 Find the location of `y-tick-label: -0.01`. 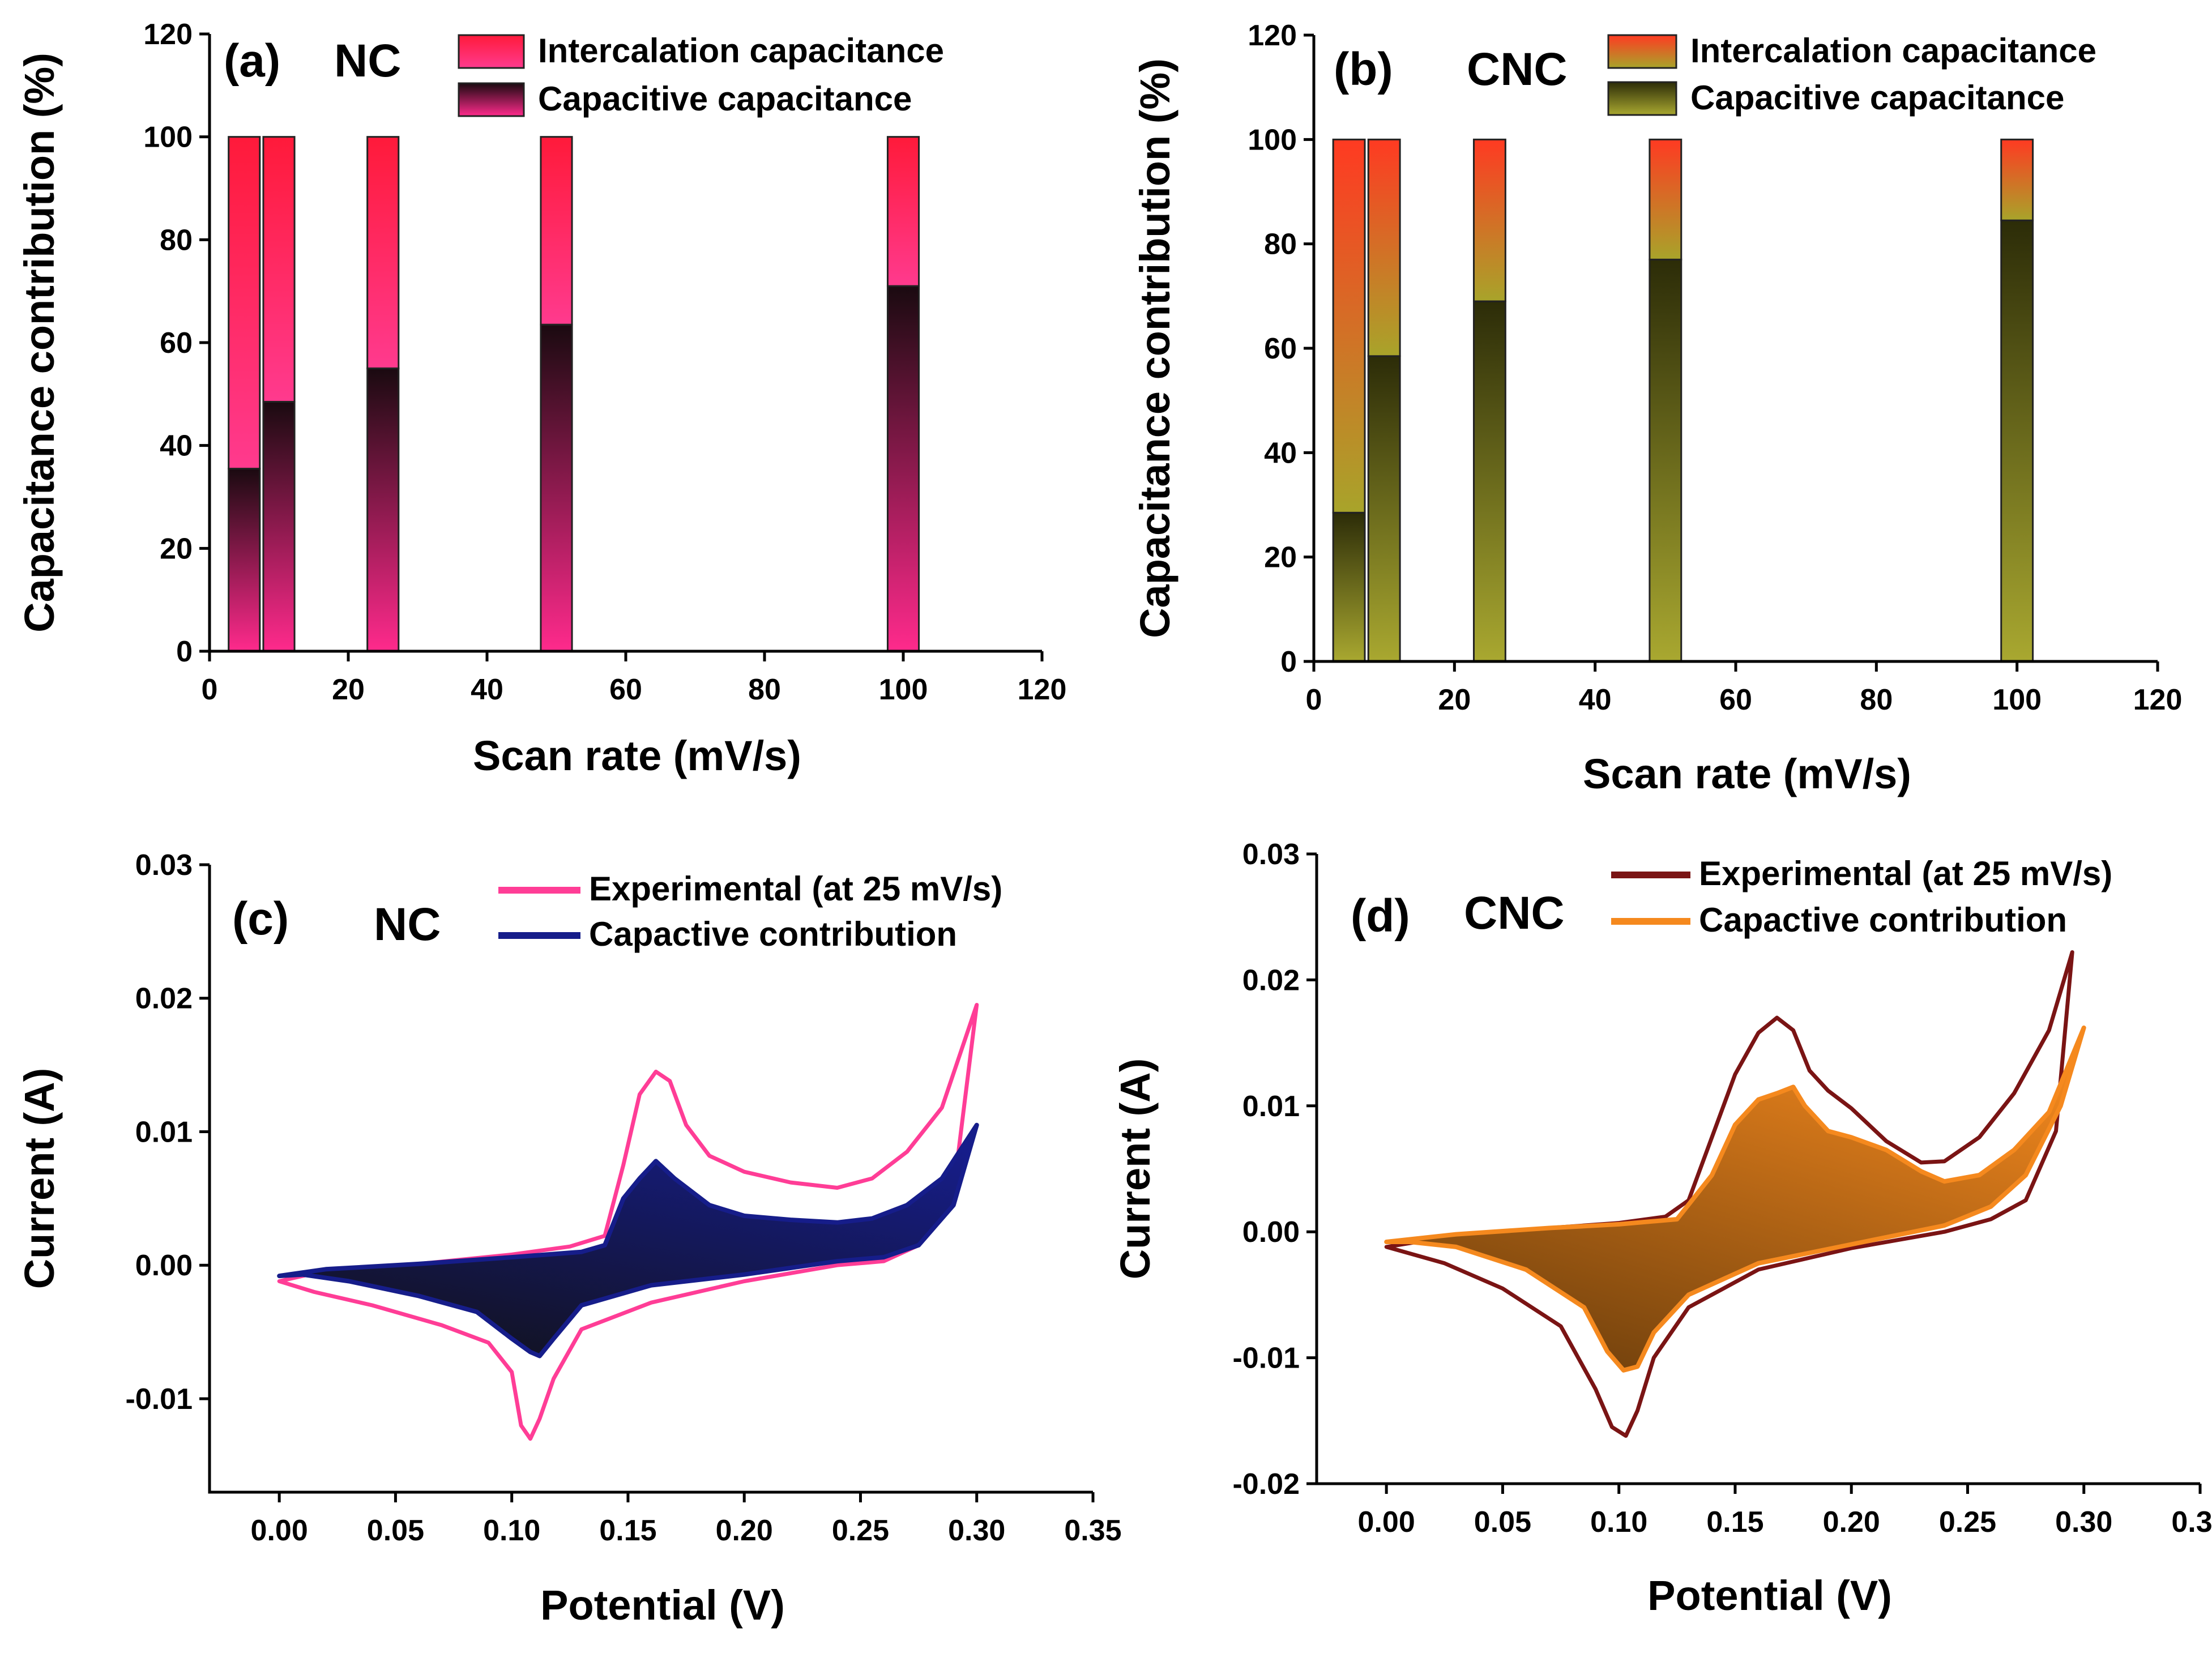

y-tick-label: -0.01 is located at coordinates (159, 1400).